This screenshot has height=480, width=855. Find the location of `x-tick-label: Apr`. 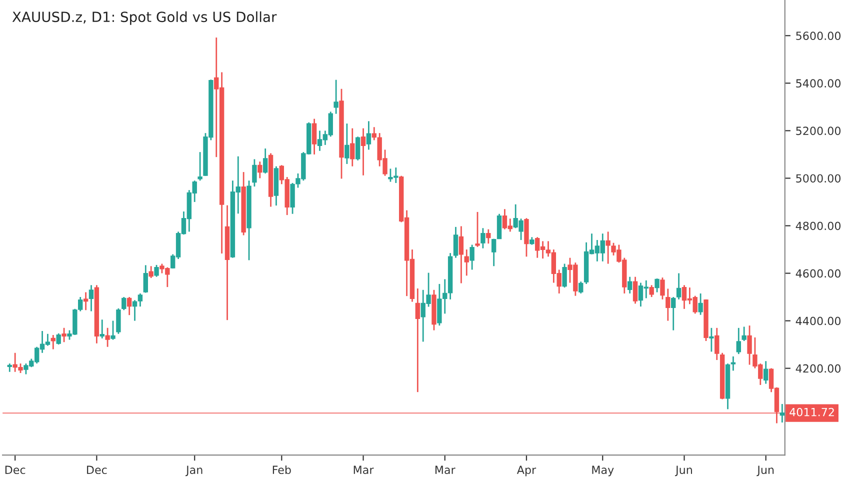

x-tick-label: Apr is located at coordinates (526, 471).